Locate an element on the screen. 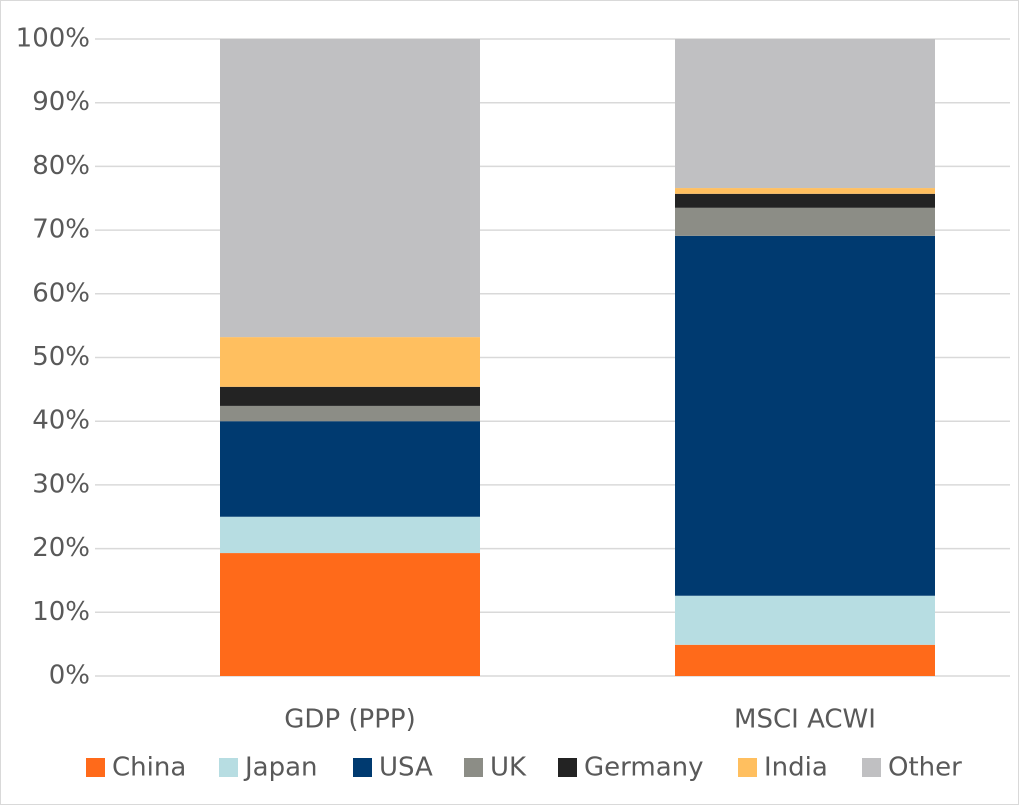 The width and height of the screenshot is (1019, 805). x-tick-label: GDP (PPP) is located at coordinates (349, 720).